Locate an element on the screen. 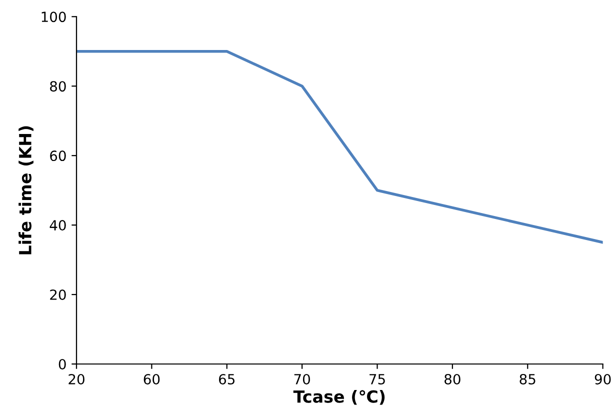 This screenshot has width=612, height=416. x-tick-label: 90 is located at coordinates (602, 379).